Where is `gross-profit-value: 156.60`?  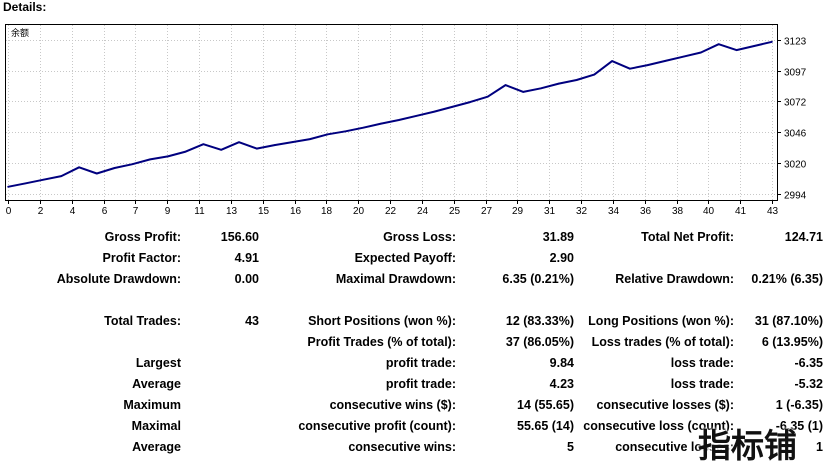
gross-profit-value: 156.60 is located at coordinates (239, 237).